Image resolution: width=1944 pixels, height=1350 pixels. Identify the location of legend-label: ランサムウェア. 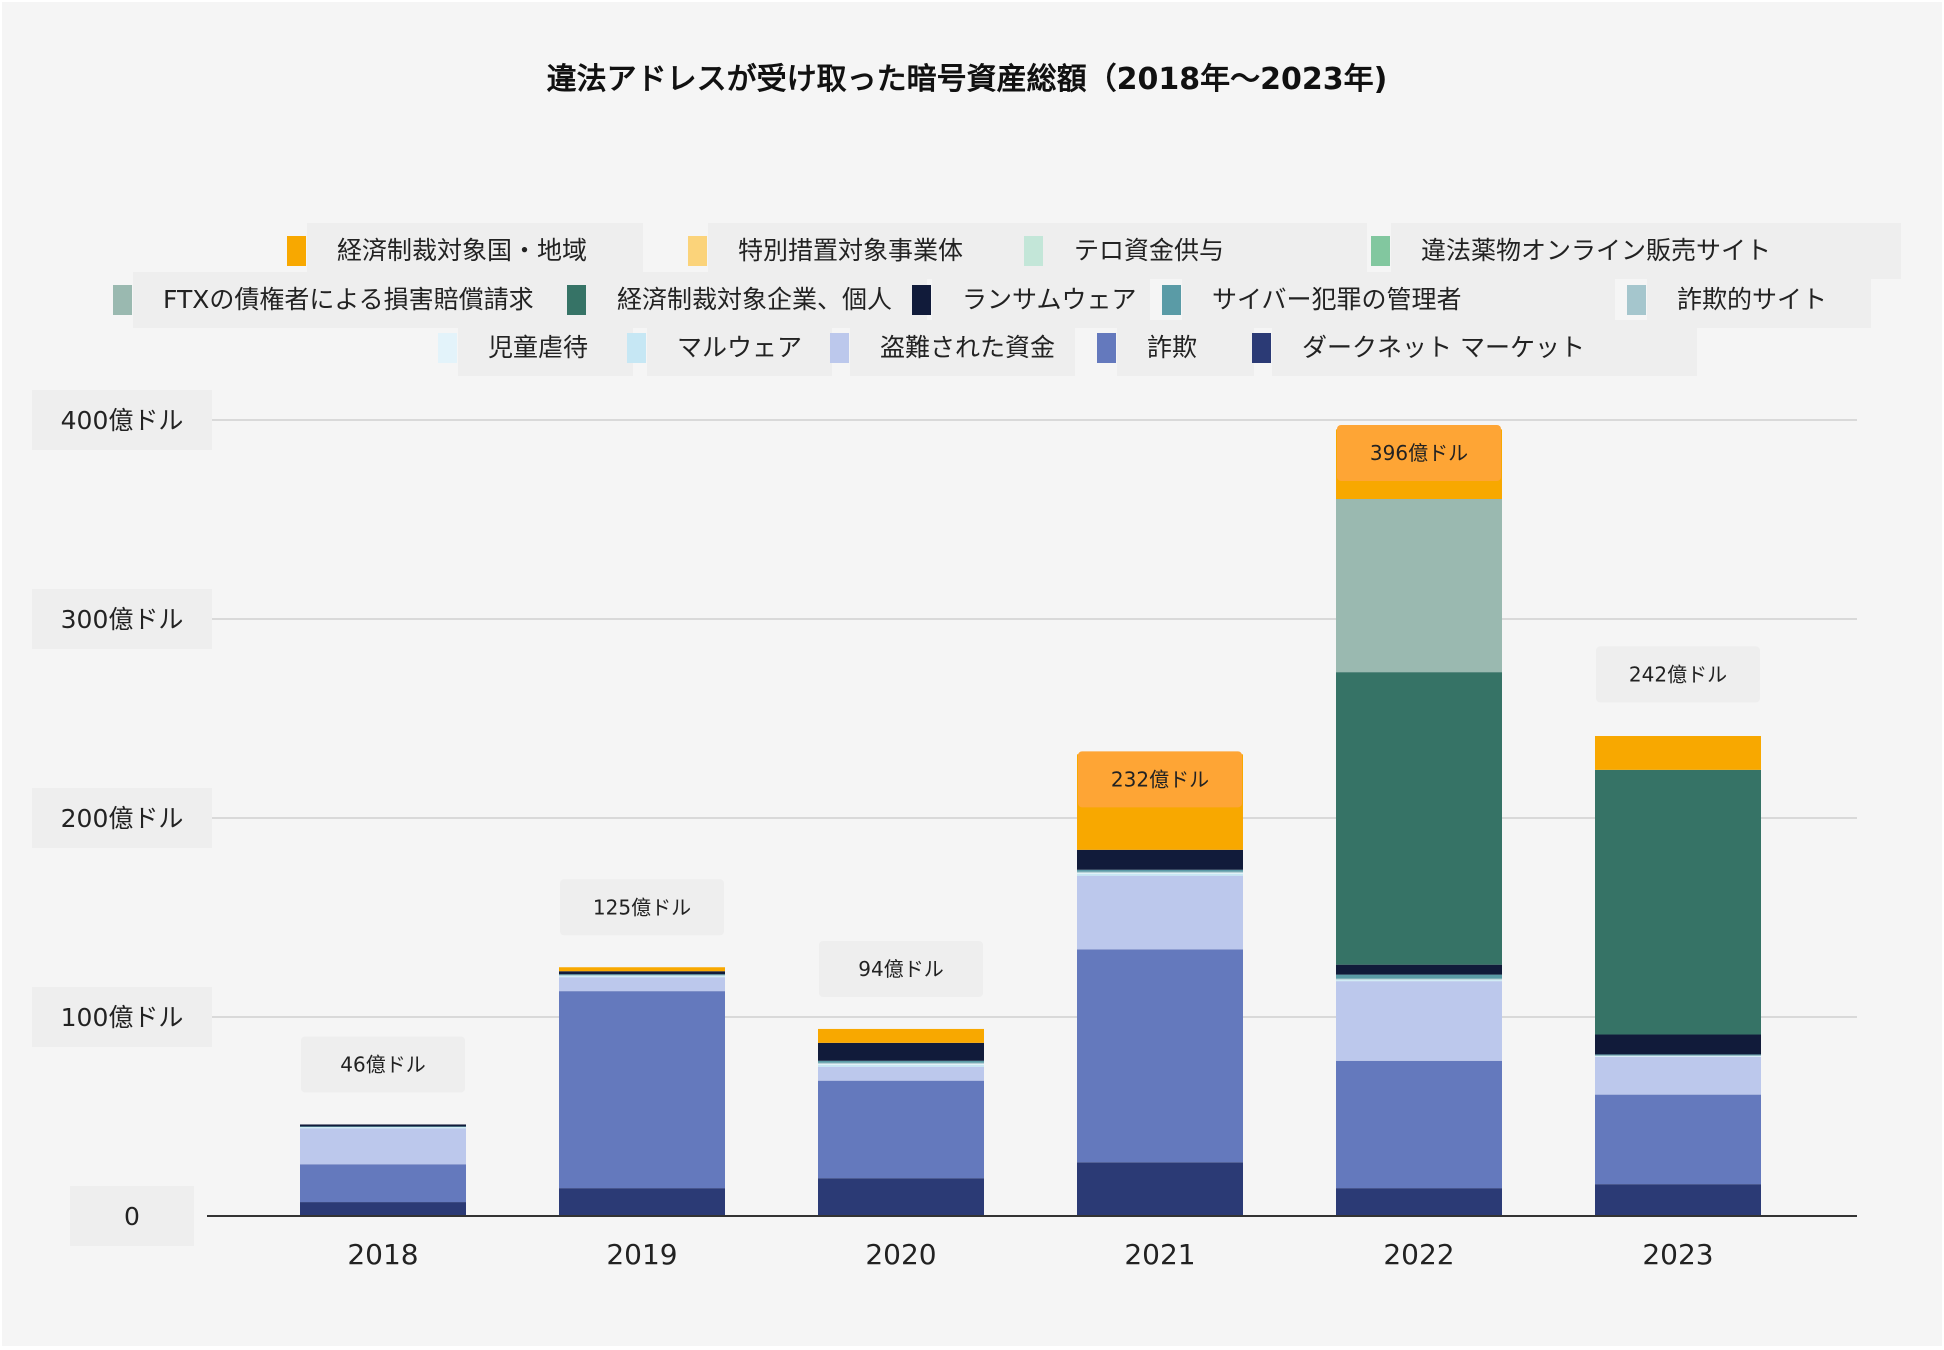
(1049, 299).